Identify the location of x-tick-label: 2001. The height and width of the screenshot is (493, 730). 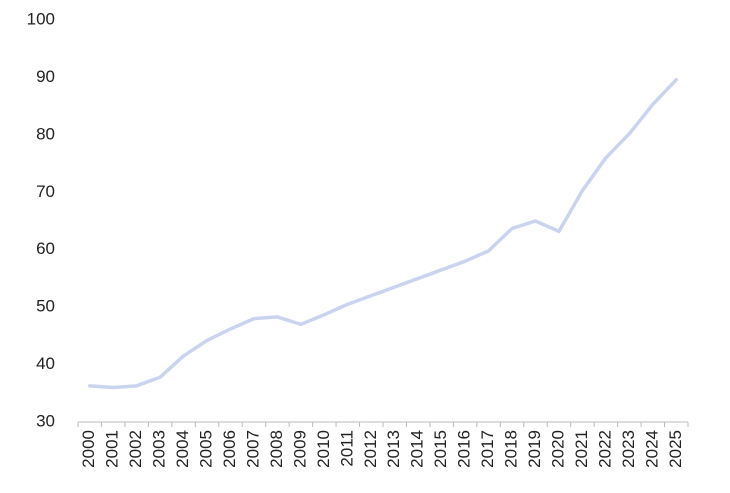
(112, 449).